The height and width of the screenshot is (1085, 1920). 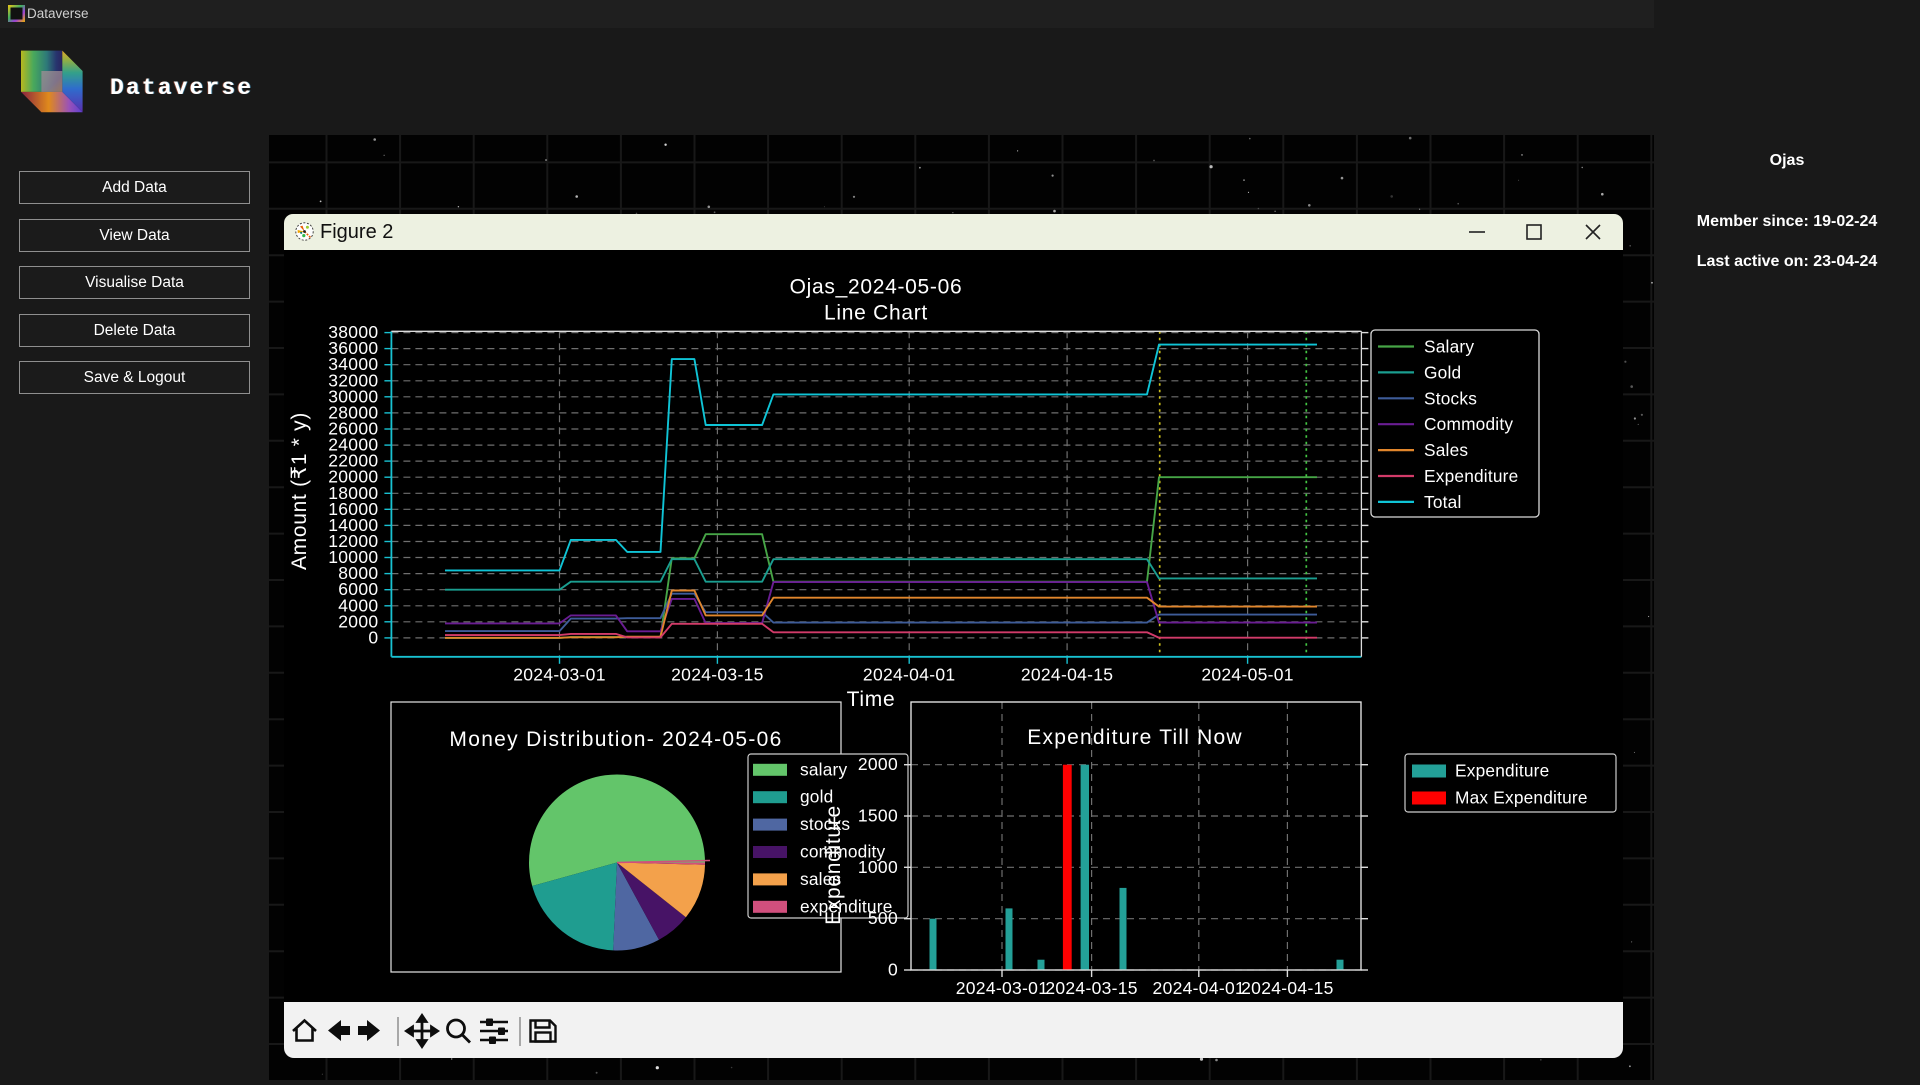 I want to click on svg-text: Line Chart, so click(x=876, y=313).